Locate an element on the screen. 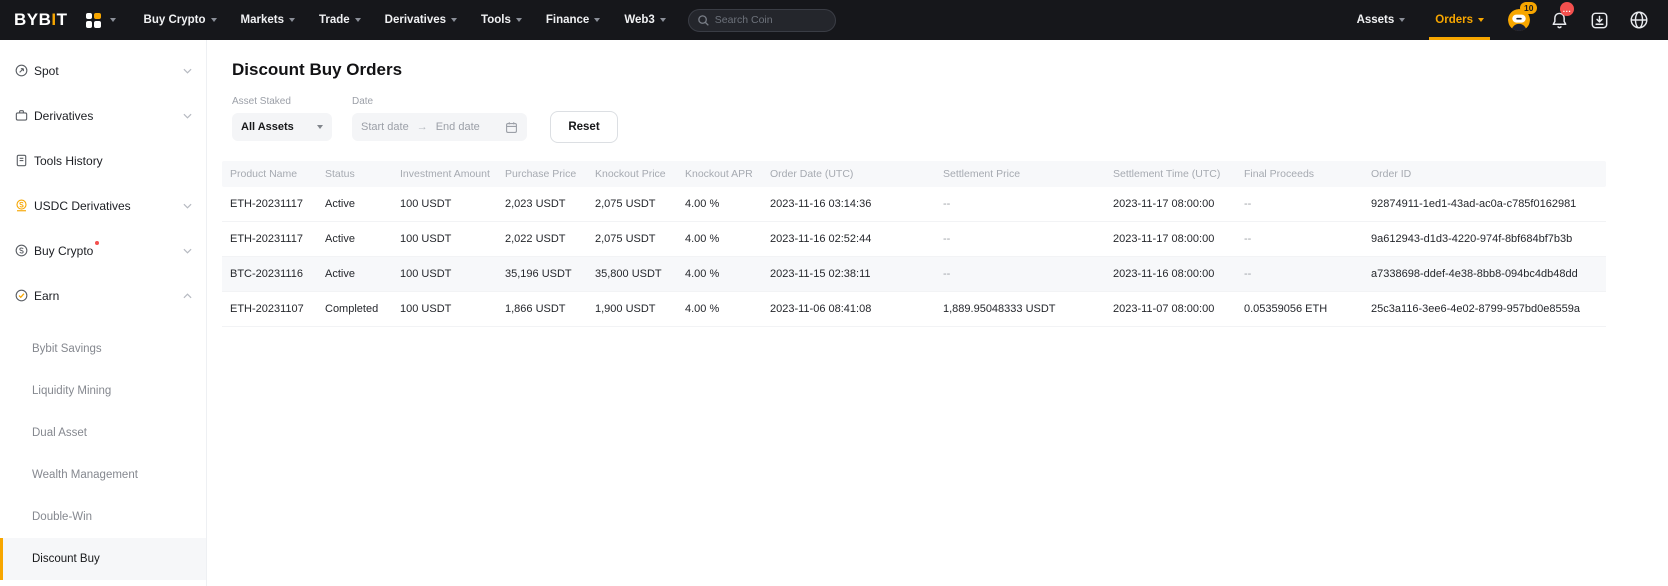 The image size is (1668, 586). apps-menu-button is located at coordinates (100, 20).